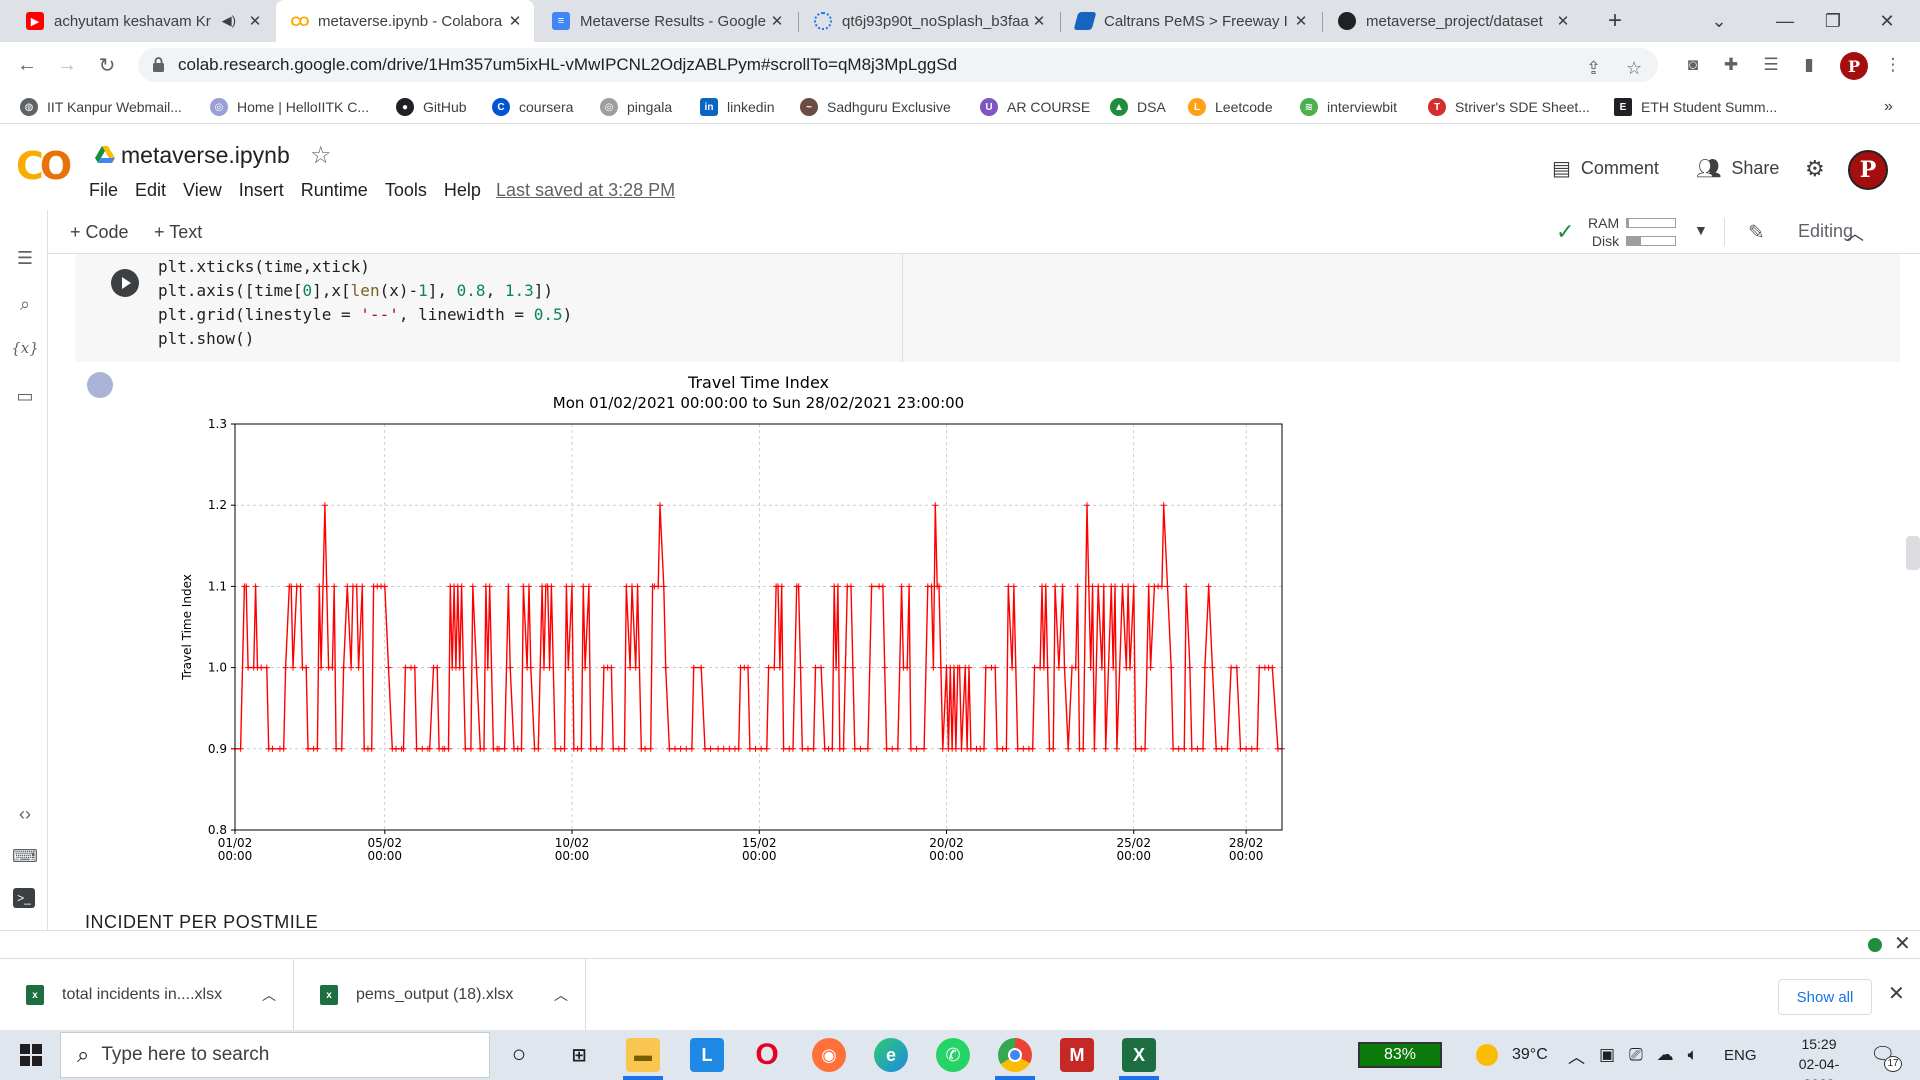 The image size is (1920, 1080). I want to click on bookmarks-overflow-icon: », so click(1888, 106).